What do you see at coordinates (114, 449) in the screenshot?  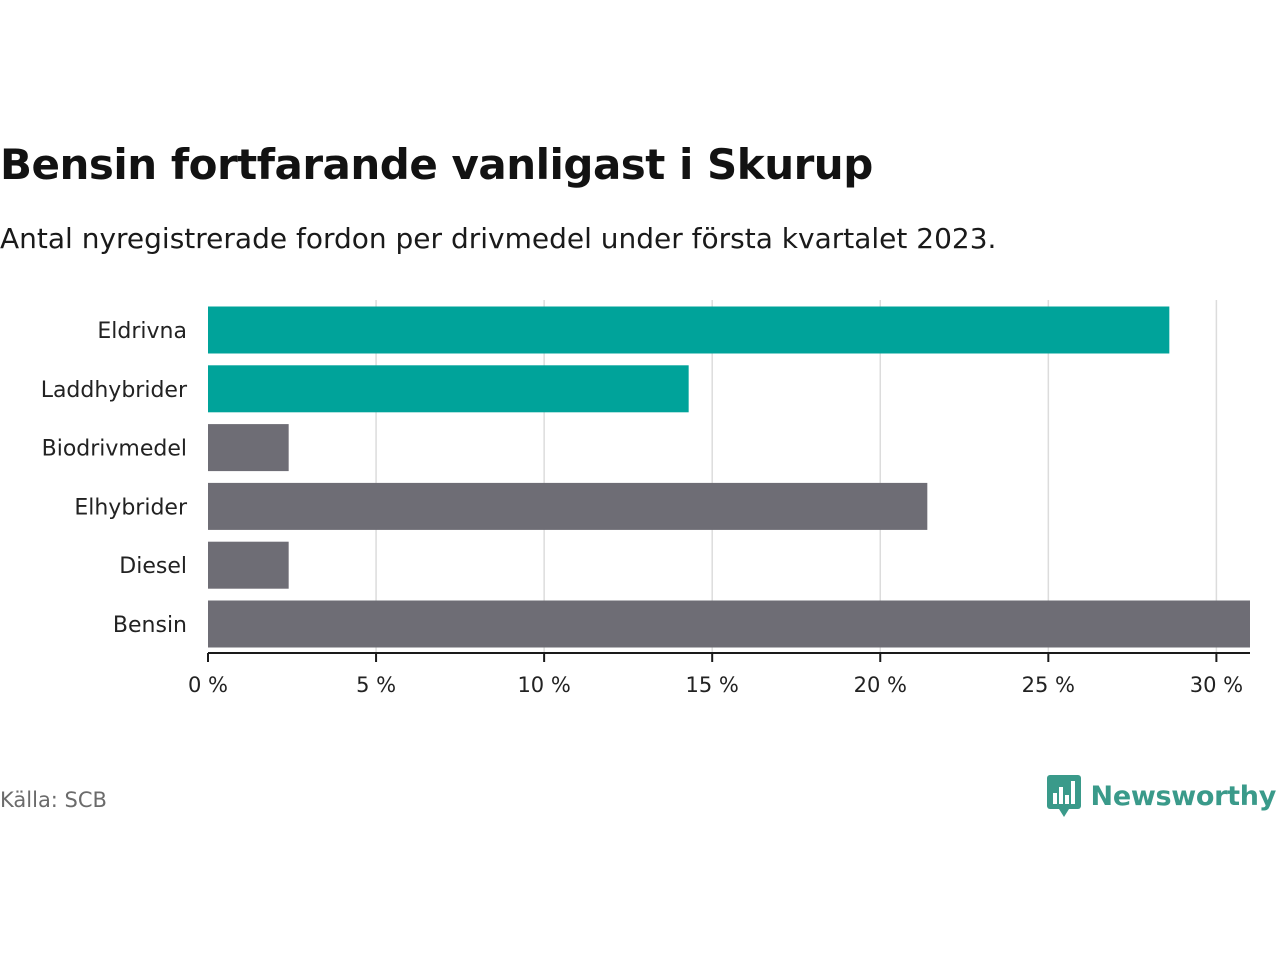 I see `category-label-biodrivmedel: Biodrivmedel` at bounding box center [114, 449].